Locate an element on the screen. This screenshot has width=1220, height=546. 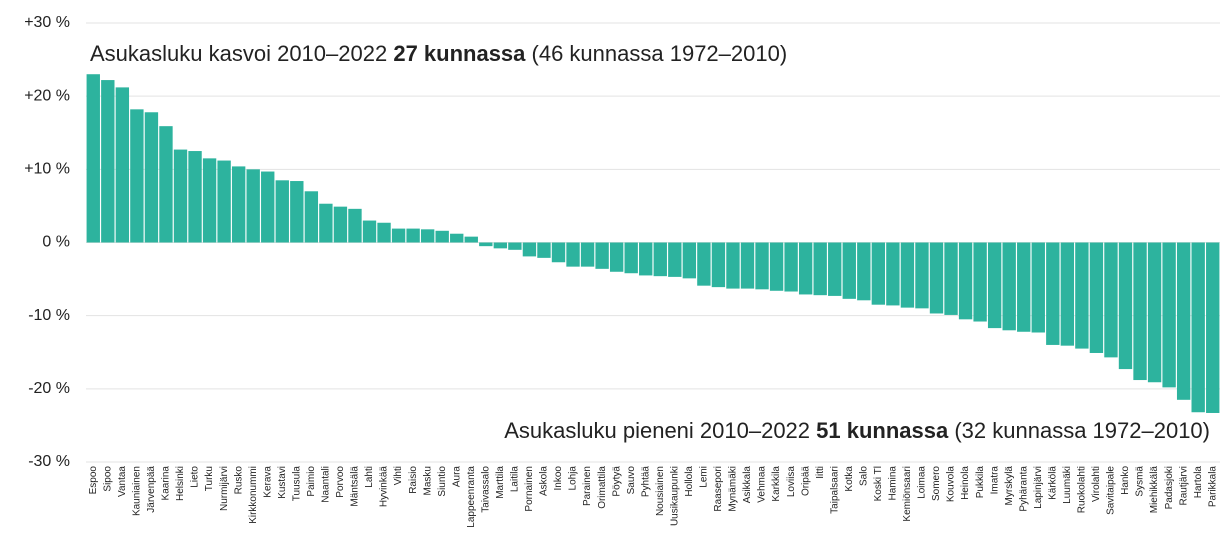
y-tick-label: -20 % is located at coordinates (49, 388).